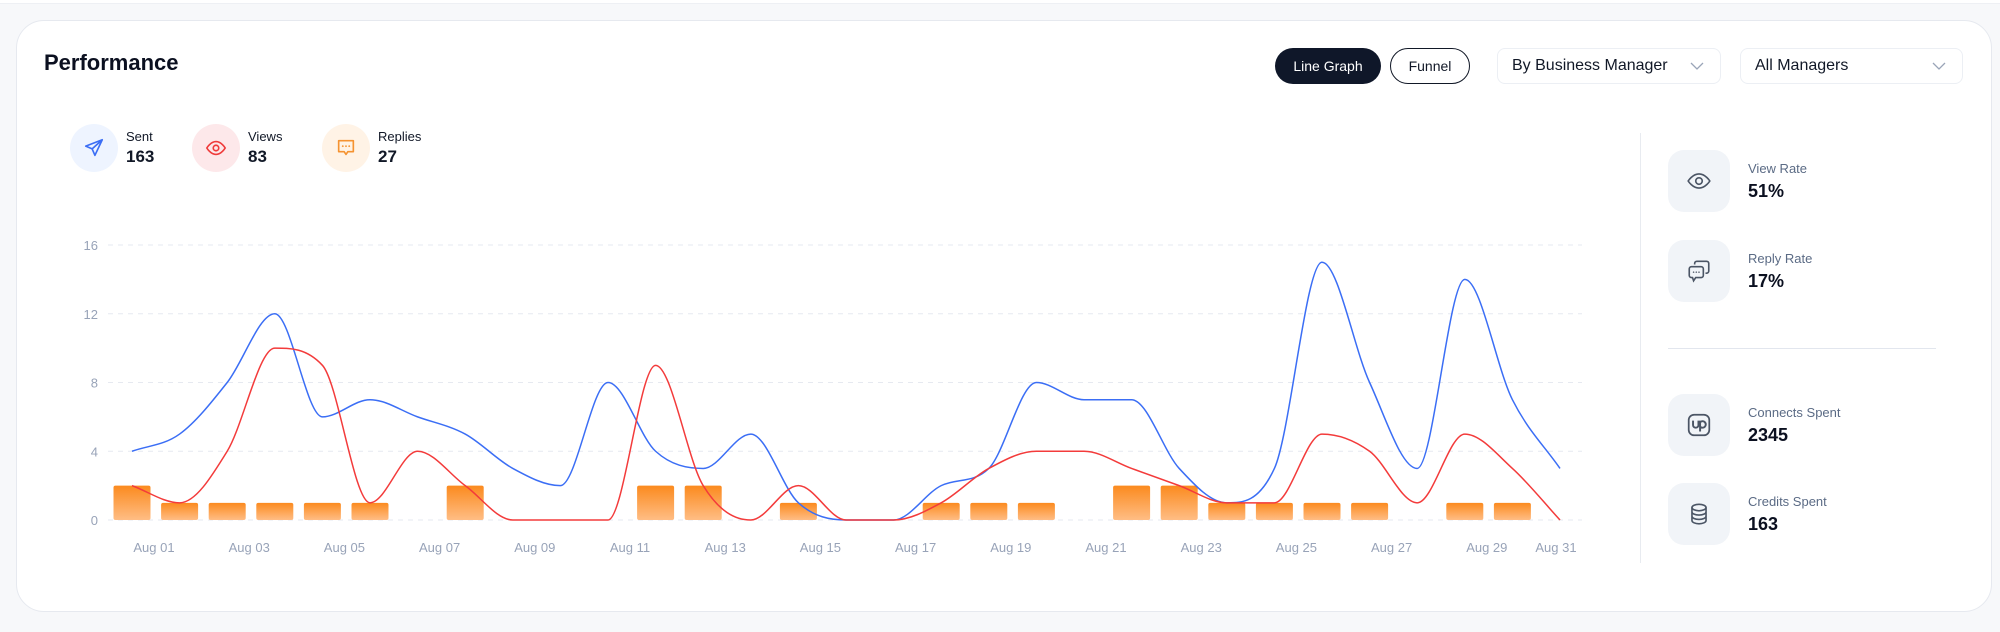 The image size is (2000, 632). Describe the element at coordinates (140, 156) in the screenshot. I see `legend-value: 163` at that location.